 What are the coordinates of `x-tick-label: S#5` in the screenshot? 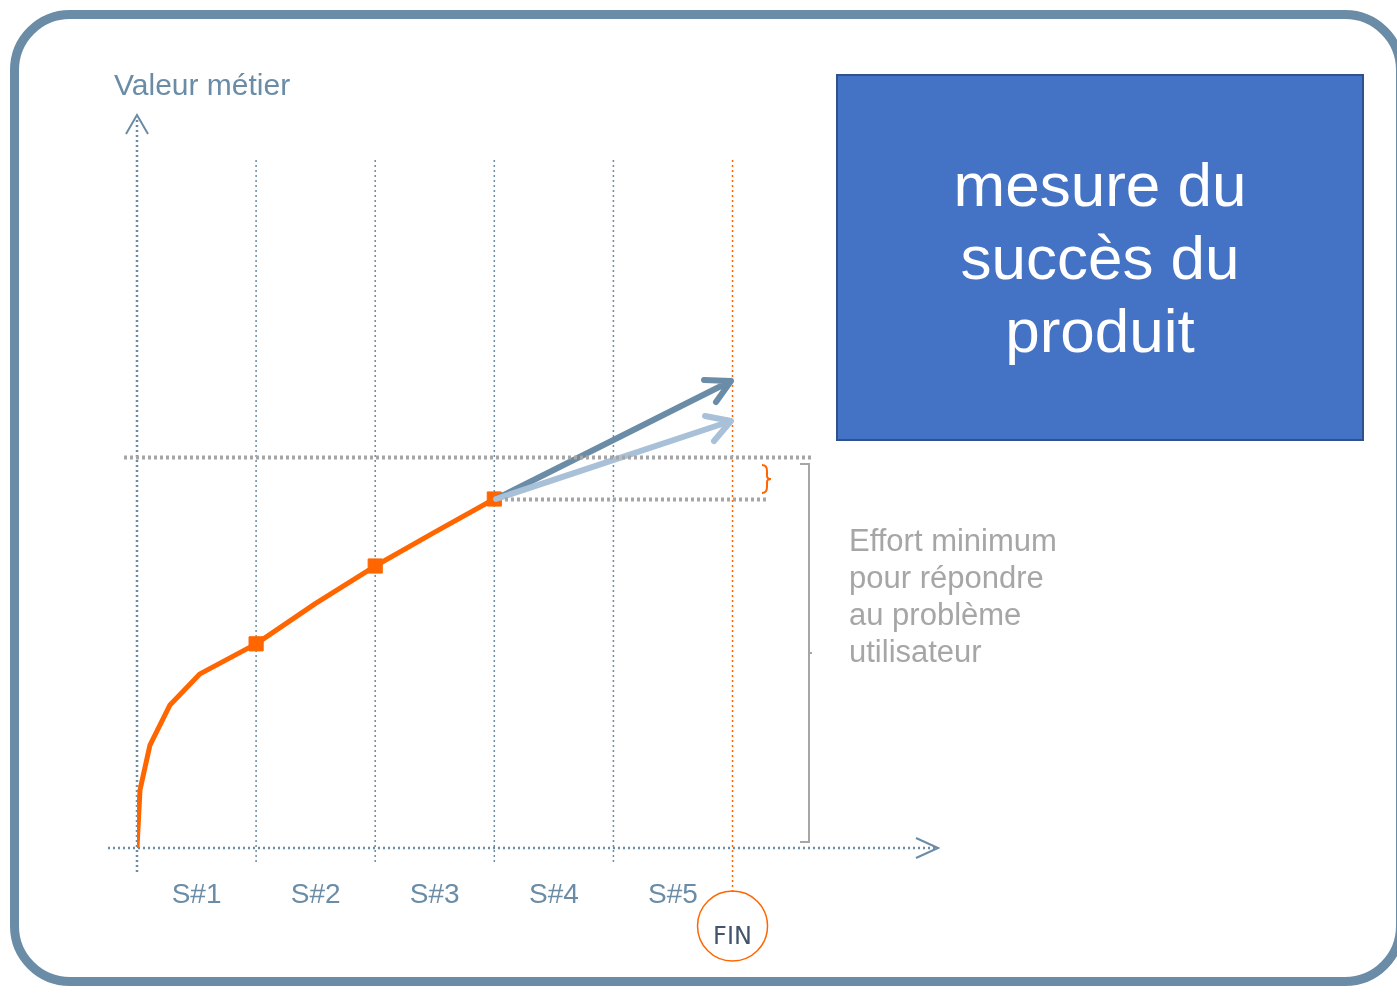 It's located at (673, 893).